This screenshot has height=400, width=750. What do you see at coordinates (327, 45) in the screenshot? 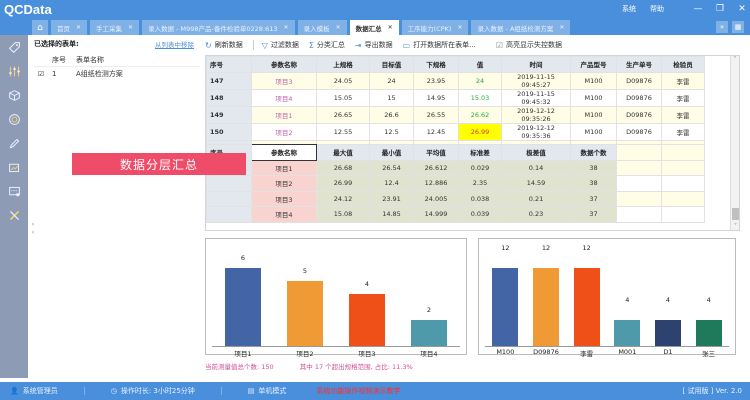
I see `group-summary-button: Σ 分类汇总` at bounding box center [327, 45].